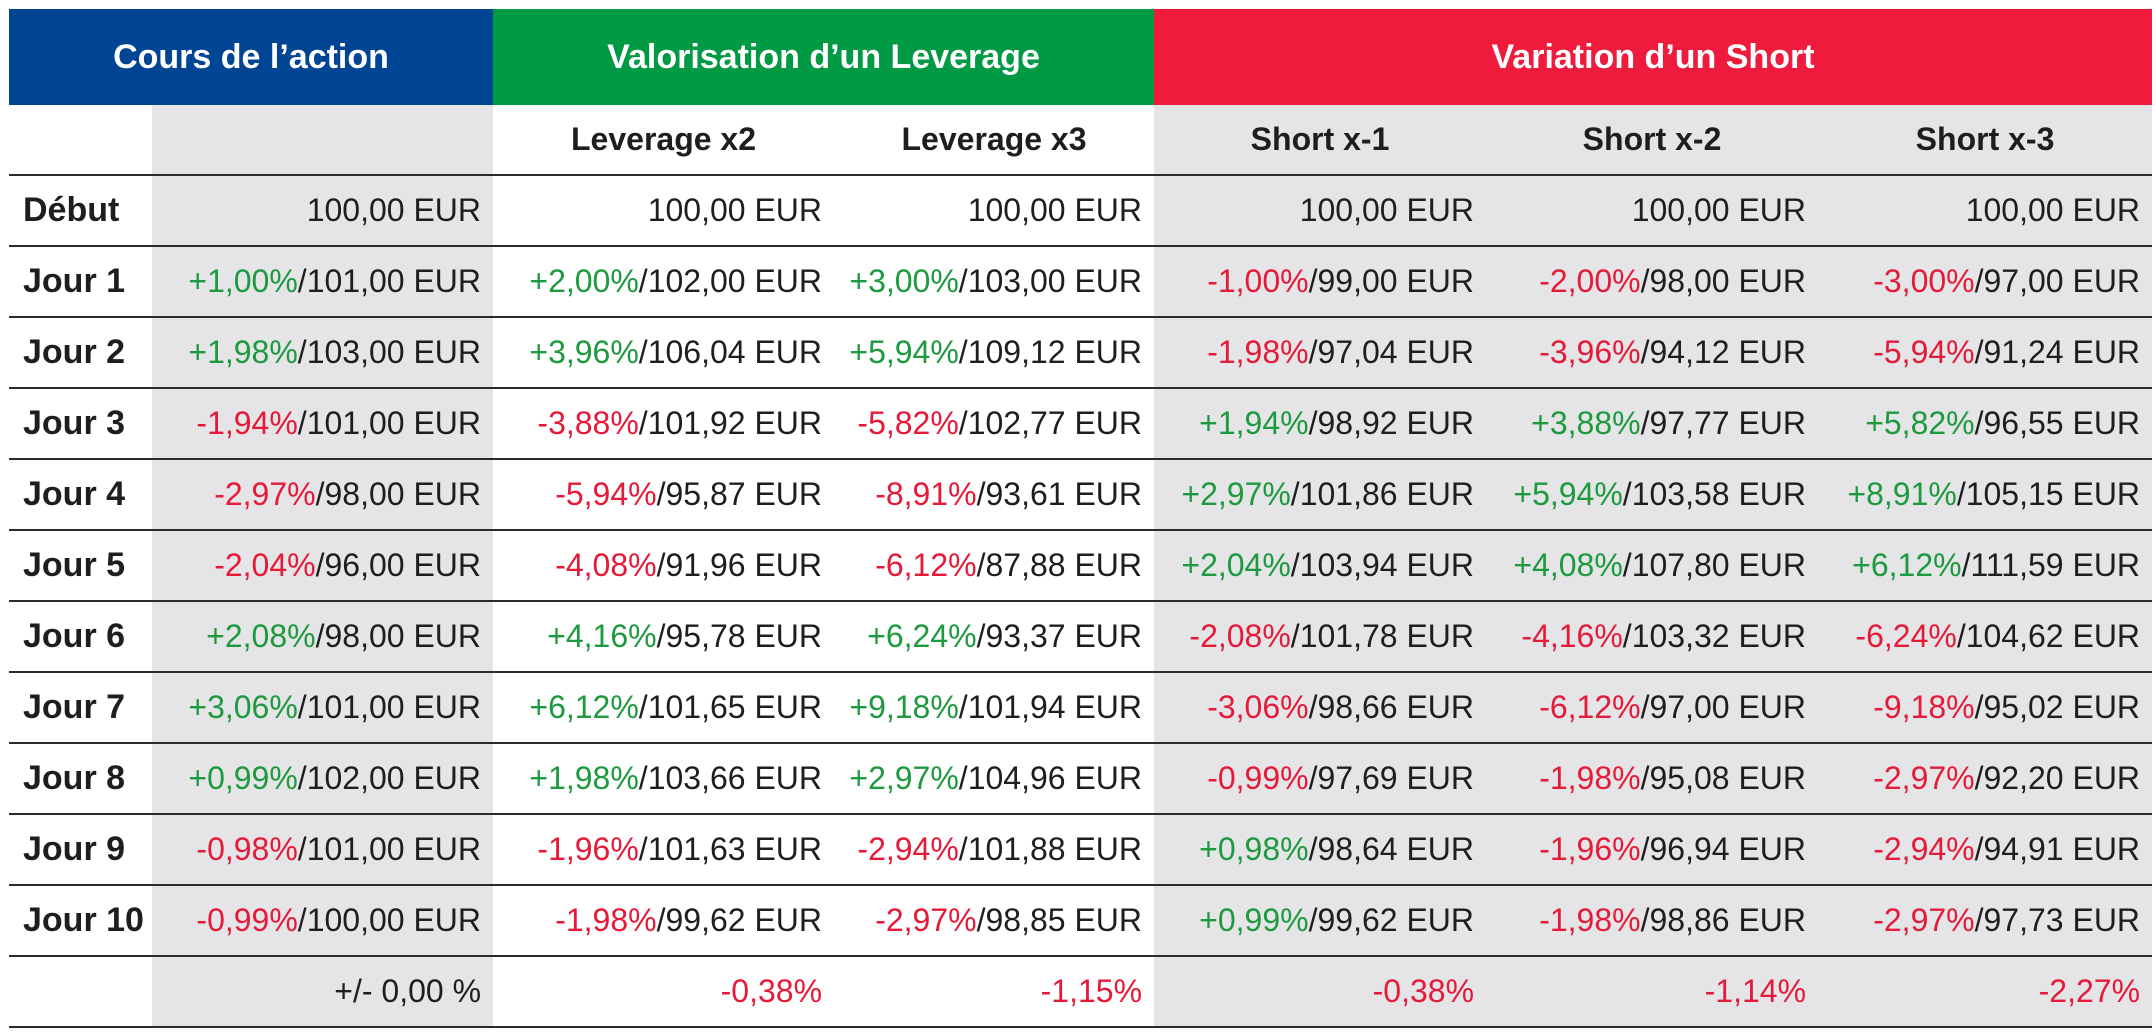 This screenshot has height=1036, width=2156. Describe the element at coordinates (243, 352) in the screenshot. I see `percent-change: +1,98%` at that location.